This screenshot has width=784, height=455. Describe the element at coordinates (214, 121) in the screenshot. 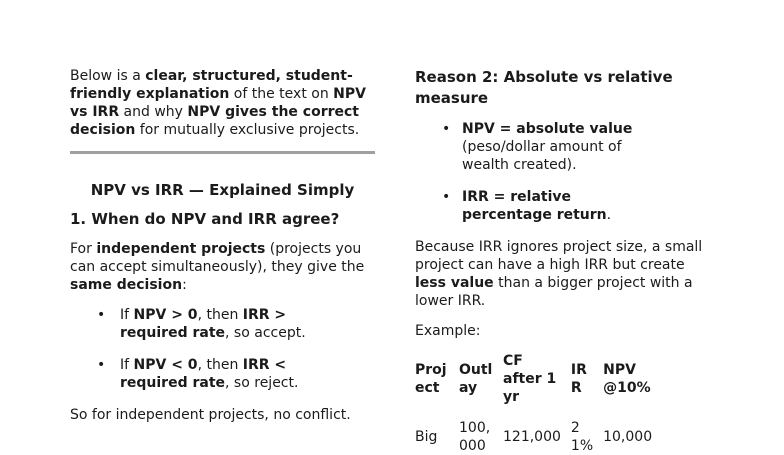

I see `bold-text-run: NPV gives the correct decision` at that location.